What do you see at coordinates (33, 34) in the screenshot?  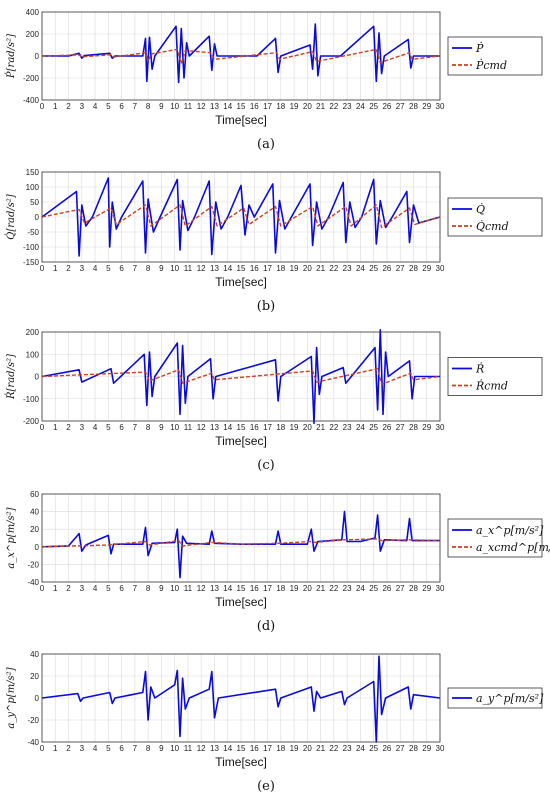 I see `y-tick-label: 200` at bounding box center [33, 34].